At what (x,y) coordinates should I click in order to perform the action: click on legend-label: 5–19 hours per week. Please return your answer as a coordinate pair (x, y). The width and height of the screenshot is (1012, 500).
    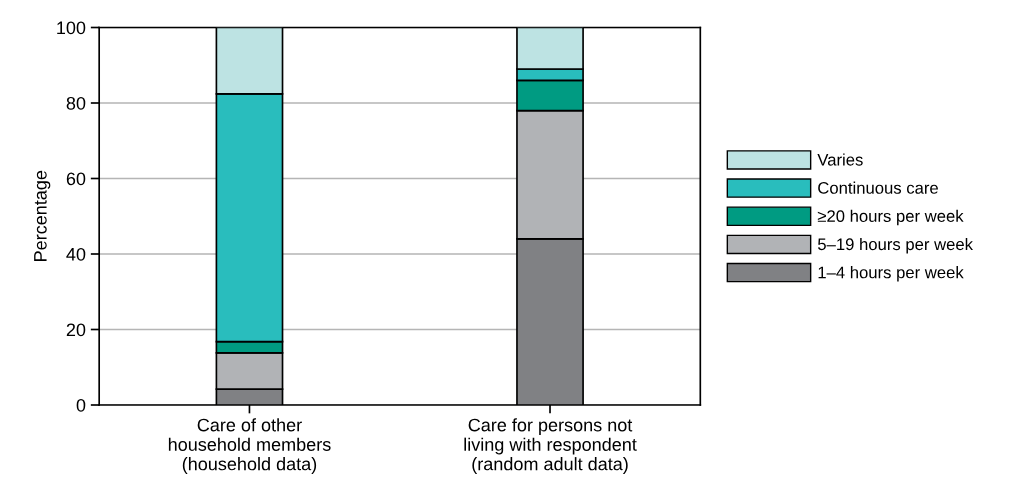
    Looking at the image, I should click on (895, 245).